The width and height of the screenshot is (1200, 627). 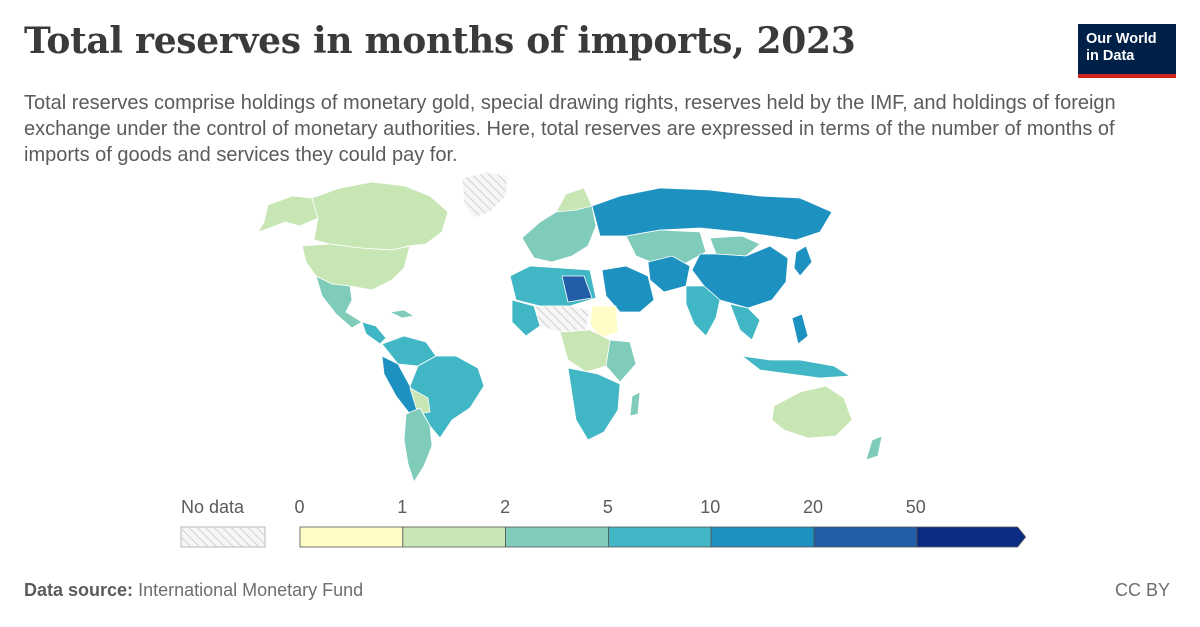 What do you see at coordinates (813, 507) in the screenshot?
I see `legend-tick-5: 20` at bounding box center [813, 507].